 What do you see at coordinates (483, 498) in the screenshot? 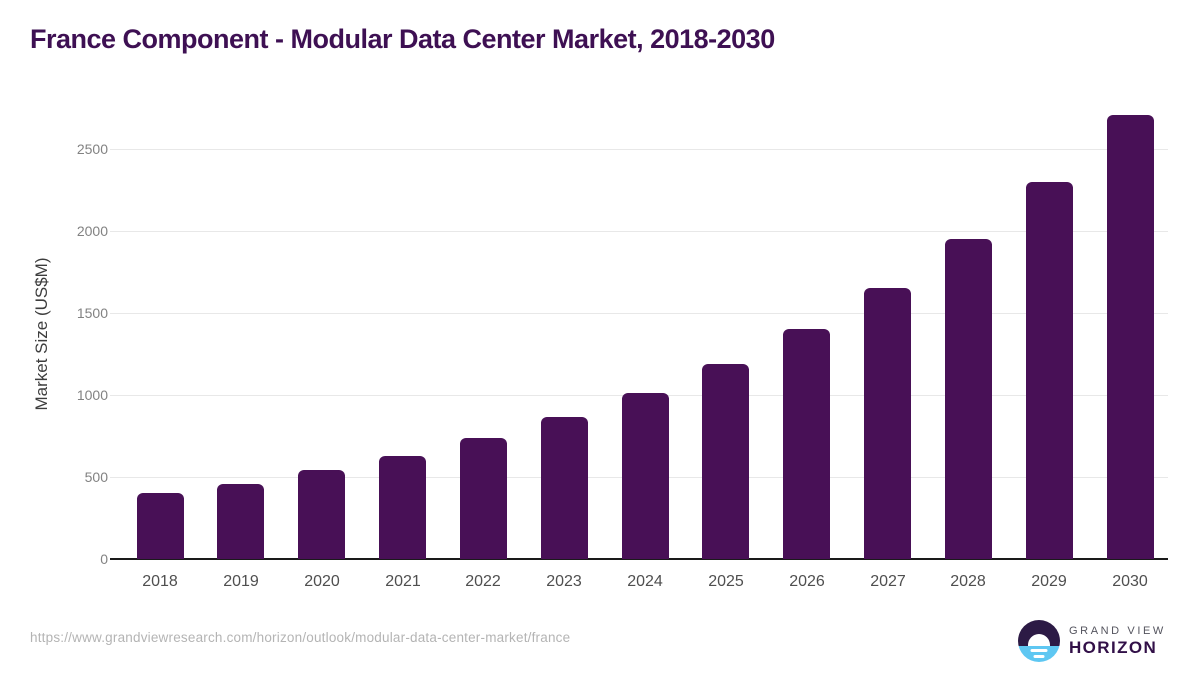
I see `bar-2022` at bounding box center [483, 498].